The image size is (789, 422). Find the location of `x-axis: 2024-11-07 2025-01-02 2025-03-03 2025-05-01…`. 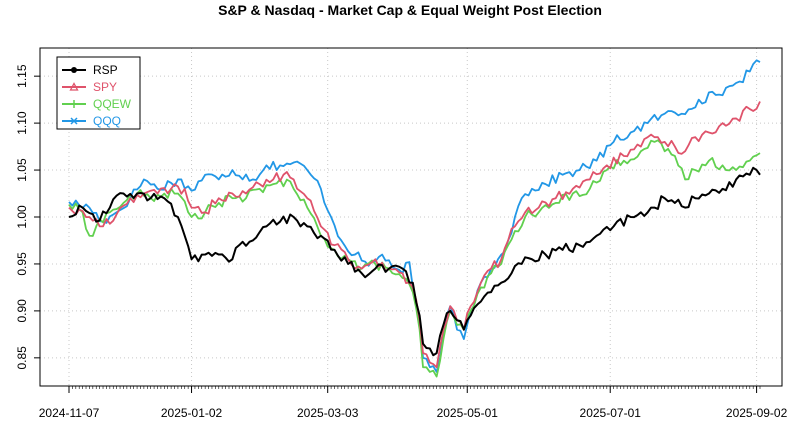

x-axis: 2024-11-07 2025-01-02 2025-03-03 2025-05-01… is located at coordinates (413, 402).